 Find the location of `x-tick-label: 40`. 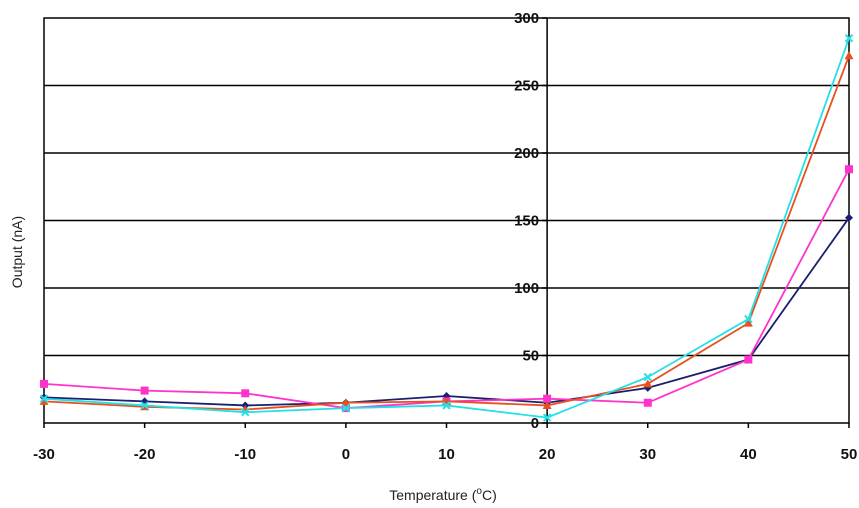

x-tick-label: 40 is located at coordinates (748, 454).